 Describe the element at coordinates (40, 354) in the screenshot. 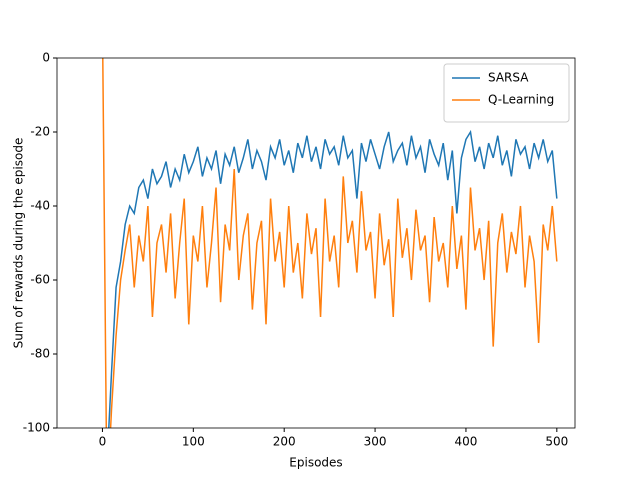

I see `y-tick-label: -80` at that location.